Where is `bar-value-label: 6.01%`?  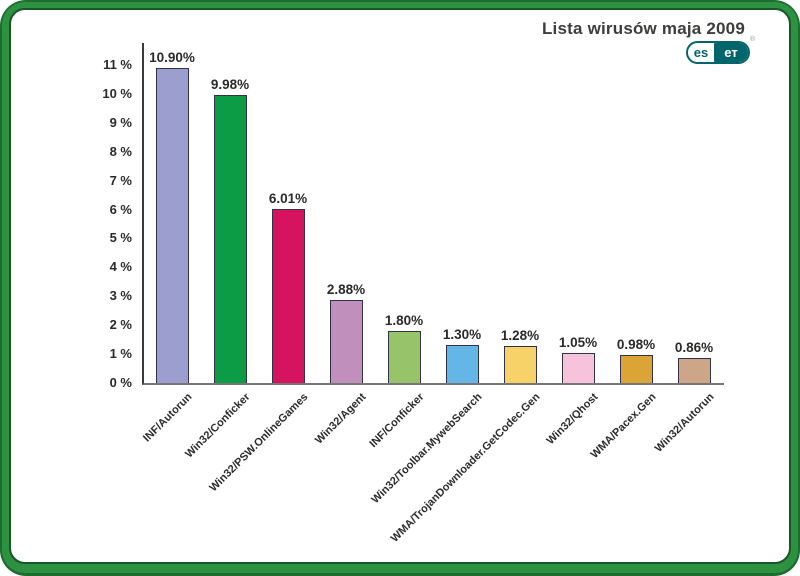
bar-value-label: 6.01% is located at coordinates (288, 199).